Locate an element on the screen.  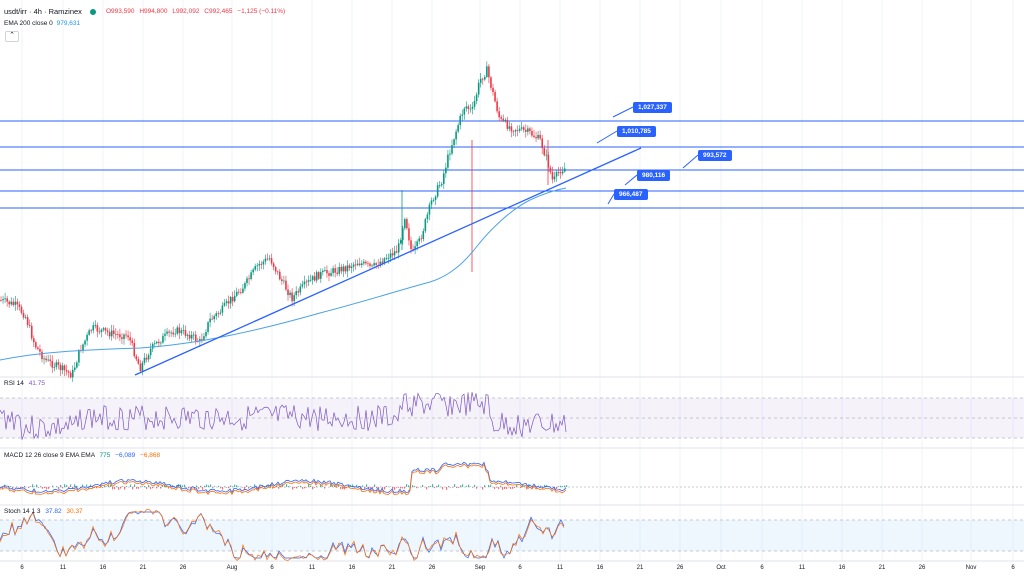
price-level-label: 1,027,337 is located at coordinates (652, 107).